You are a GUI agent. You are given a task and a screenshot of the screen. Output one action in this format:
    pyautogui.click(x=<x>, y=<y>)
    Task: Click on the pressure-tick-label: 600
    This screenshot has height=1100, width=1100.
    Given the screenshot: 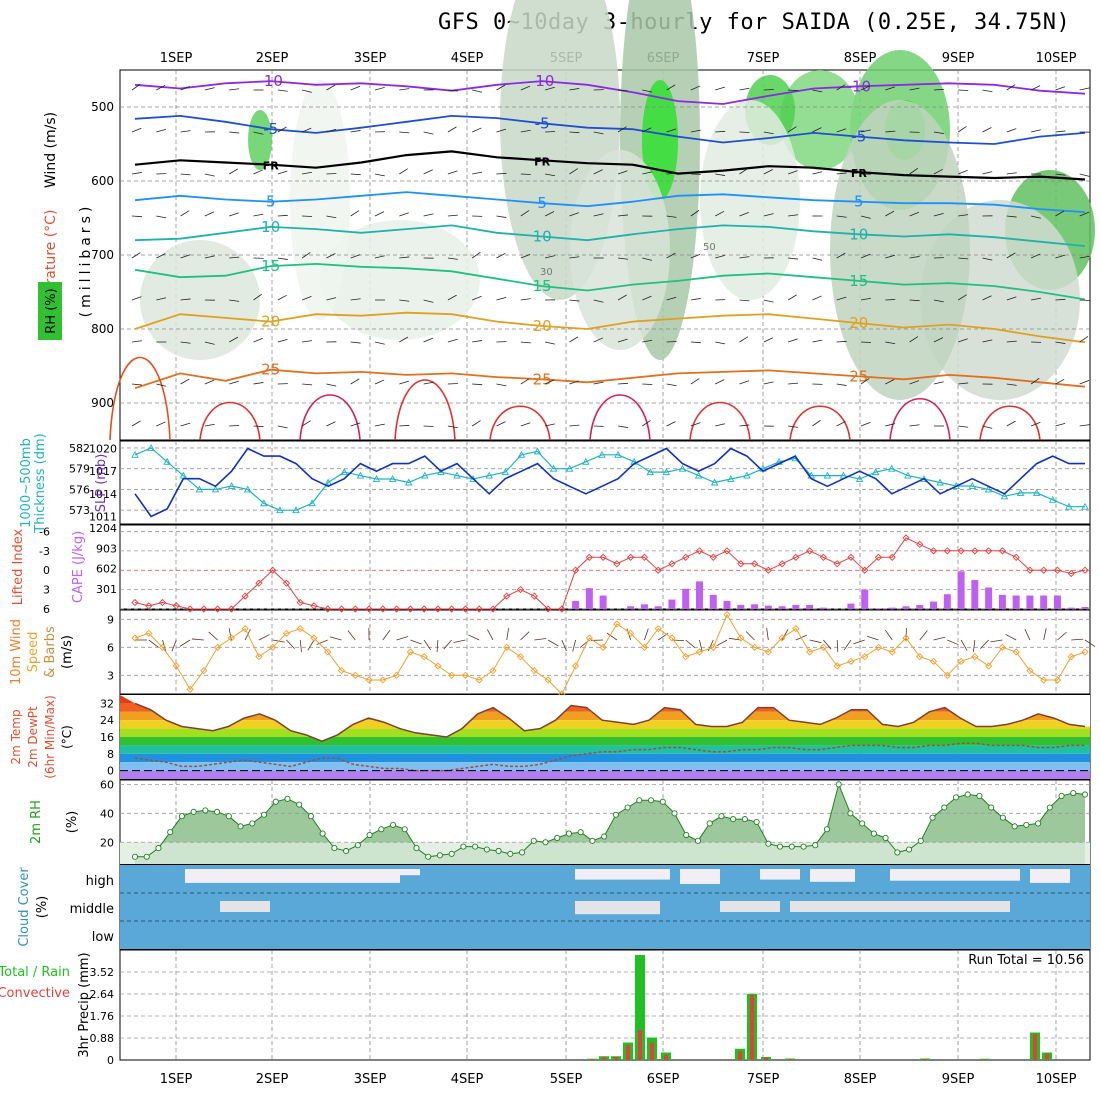 What is the action you would take?
    pyautogui.click(x=102, y=181)
    